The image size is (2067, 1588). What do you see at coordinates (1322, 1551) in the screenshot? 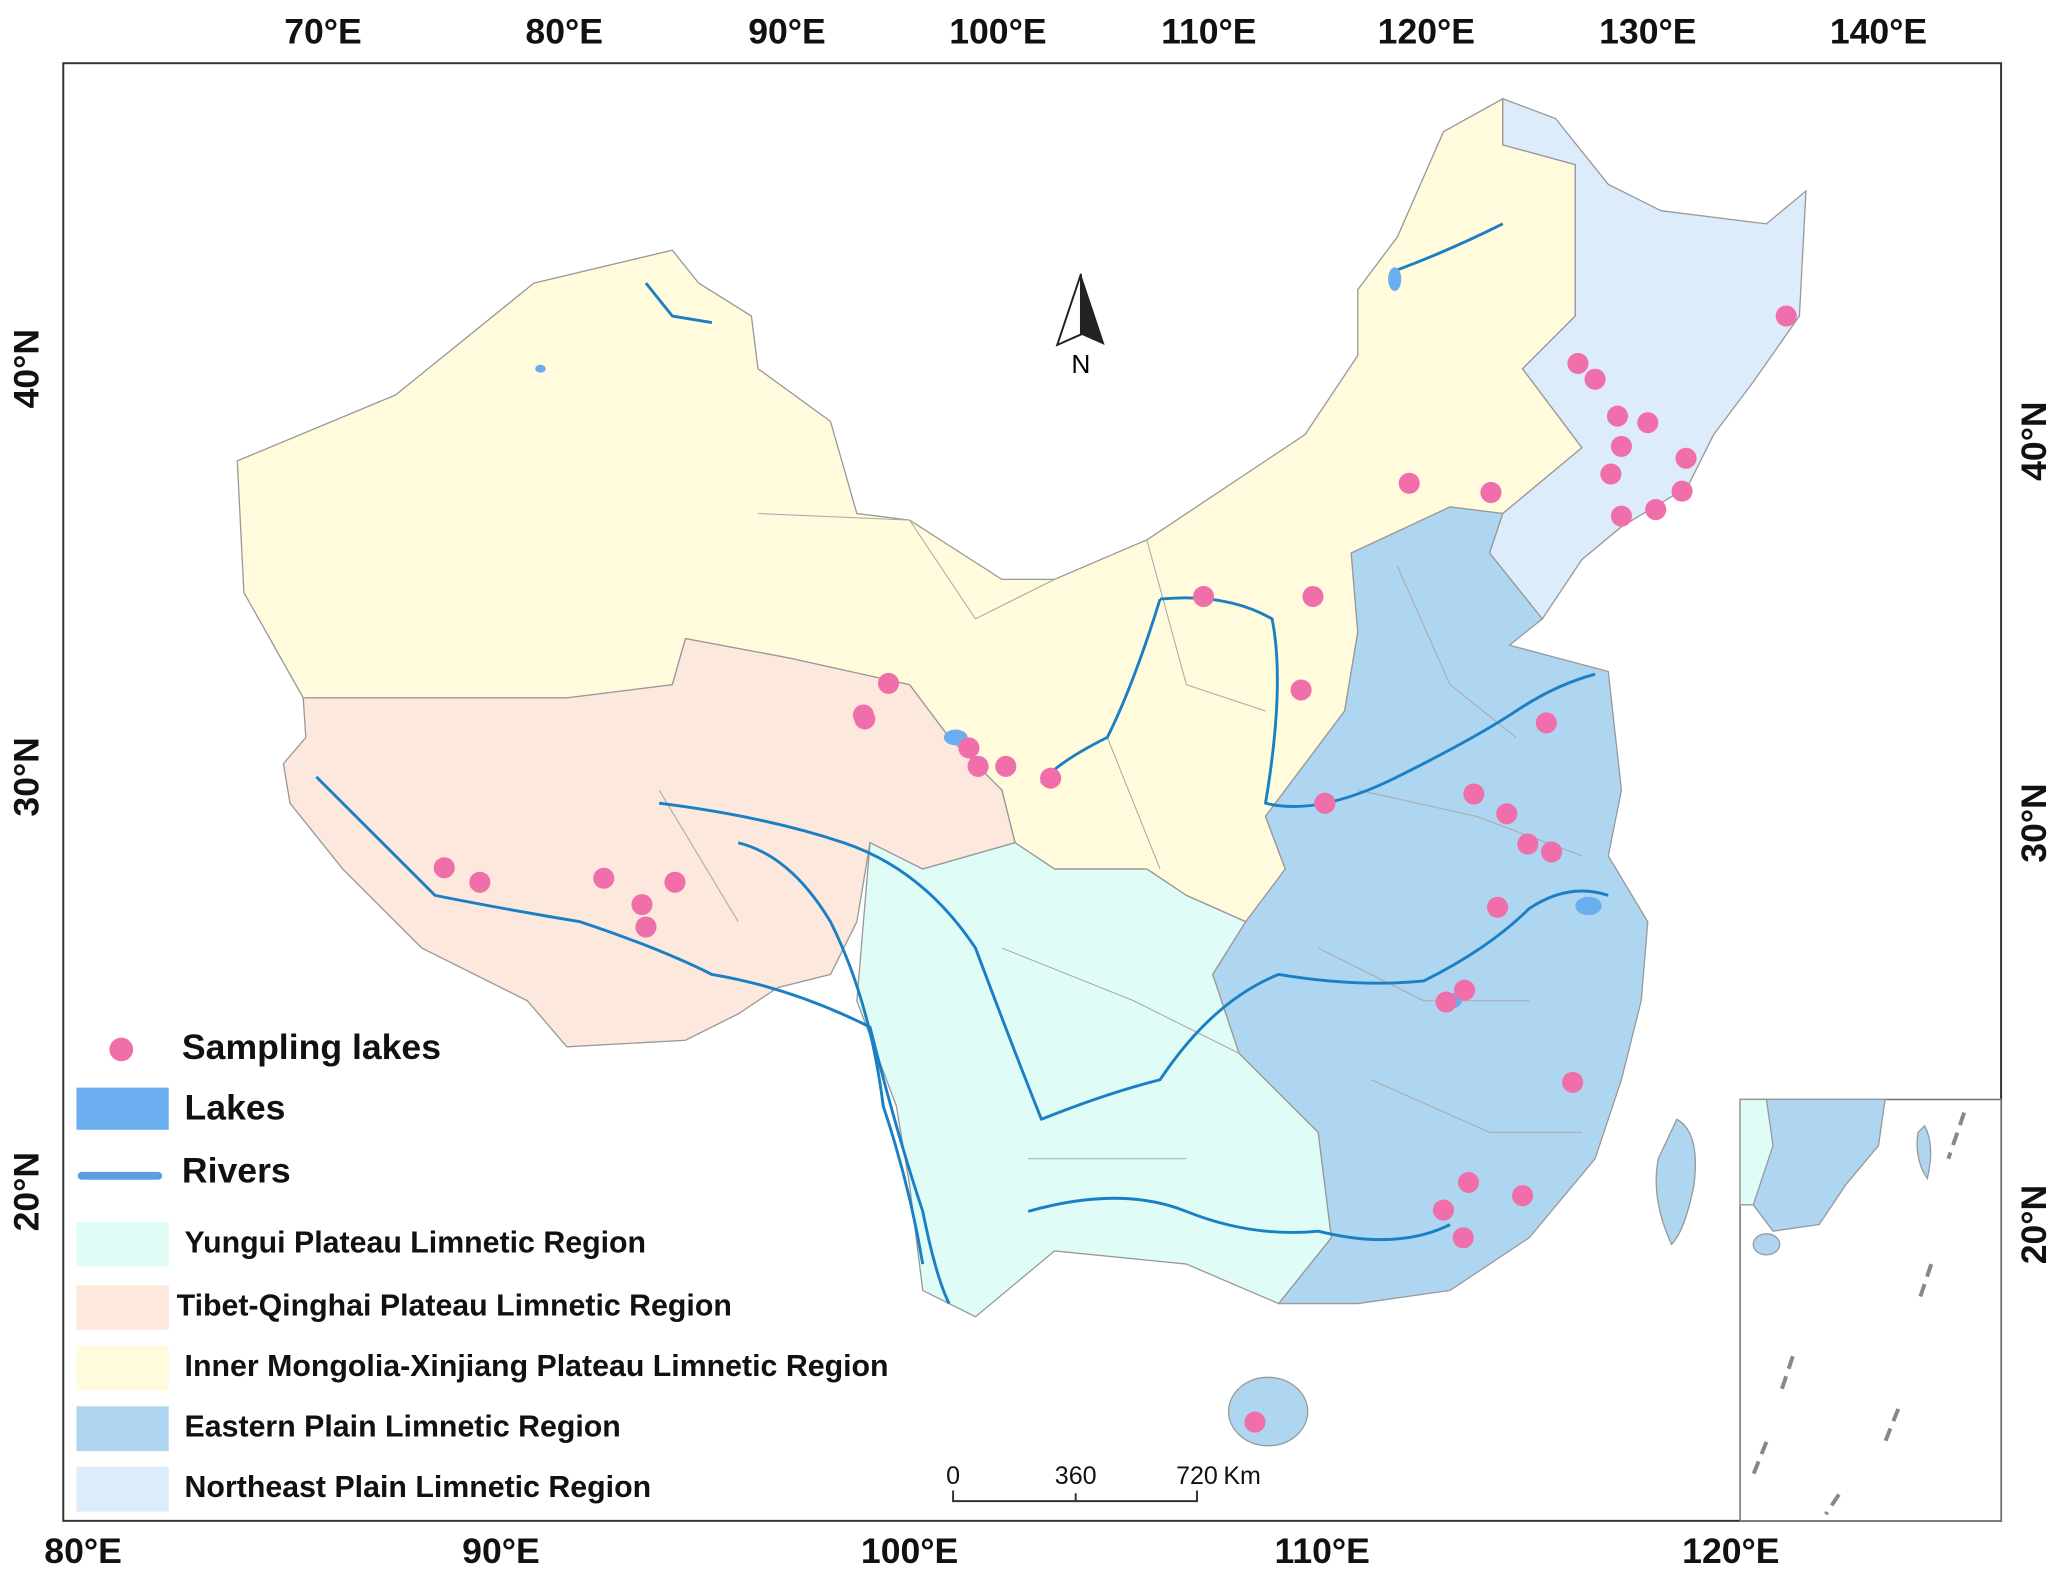
I see `bottom-lon-label: 110°E` at bounding box center [1322, 1551].